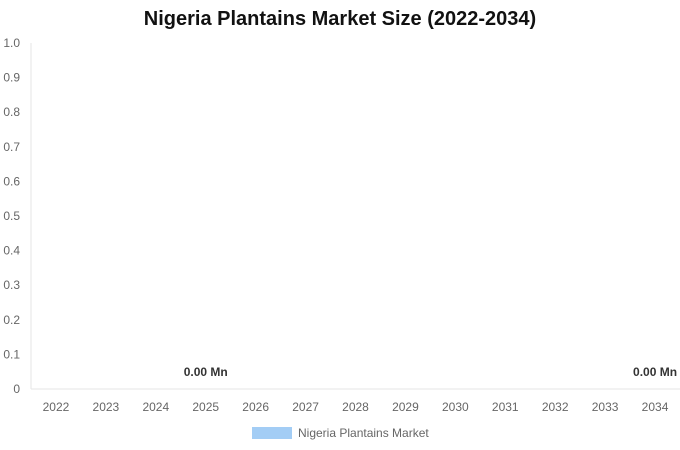 The height and width of the screenshot is (450, 680). Describe the element at coordinates (11, 112) in the screenshot. I see `y-tick-label: 0.8` at that location.